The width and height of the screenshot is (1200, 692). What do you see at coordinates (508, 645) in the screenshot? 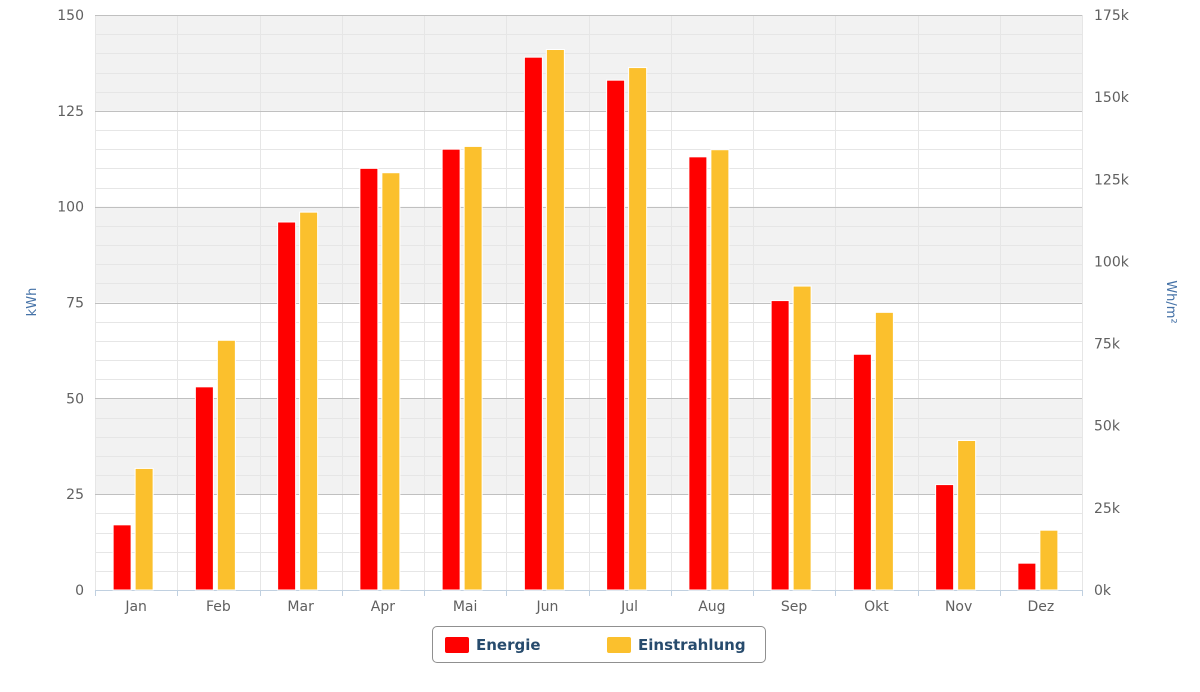
I see `legend-label-energie: Energie` at bounding box center [508, 645].